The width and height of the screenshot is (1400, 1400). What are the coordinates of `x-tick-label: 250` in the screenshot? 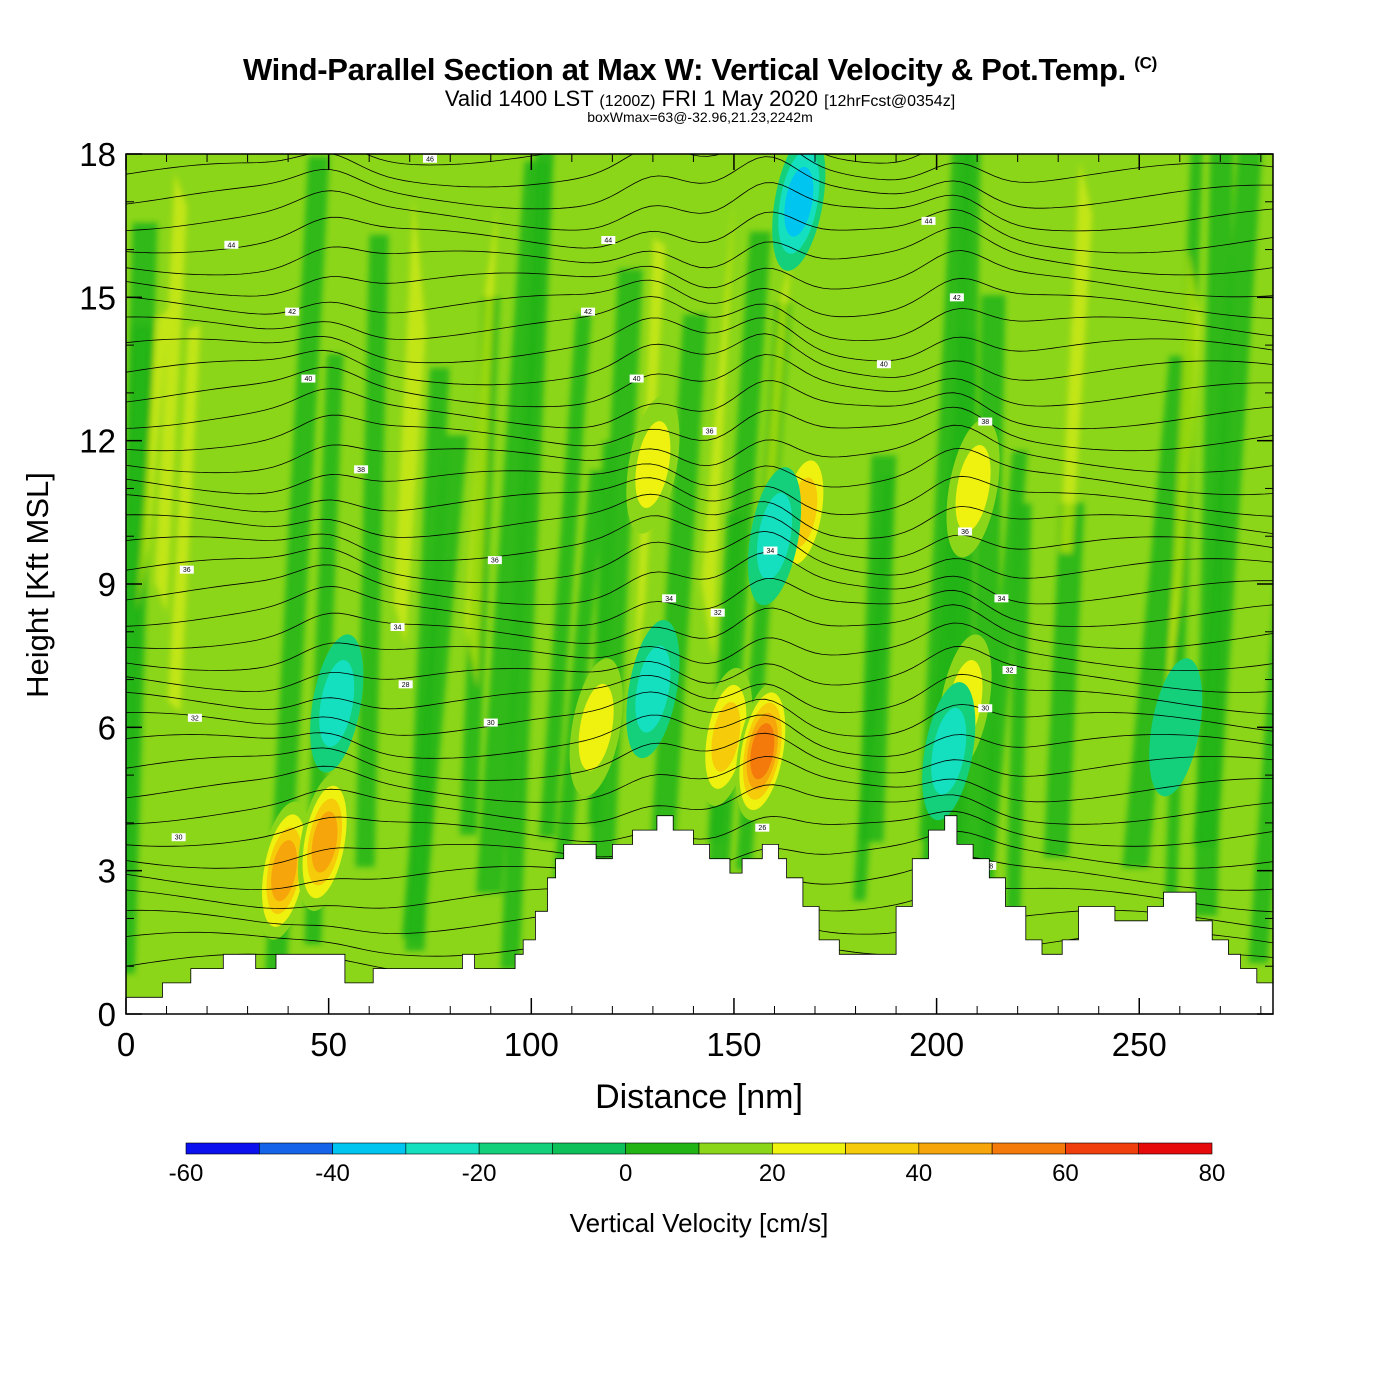 It's located at (1139, 1044).